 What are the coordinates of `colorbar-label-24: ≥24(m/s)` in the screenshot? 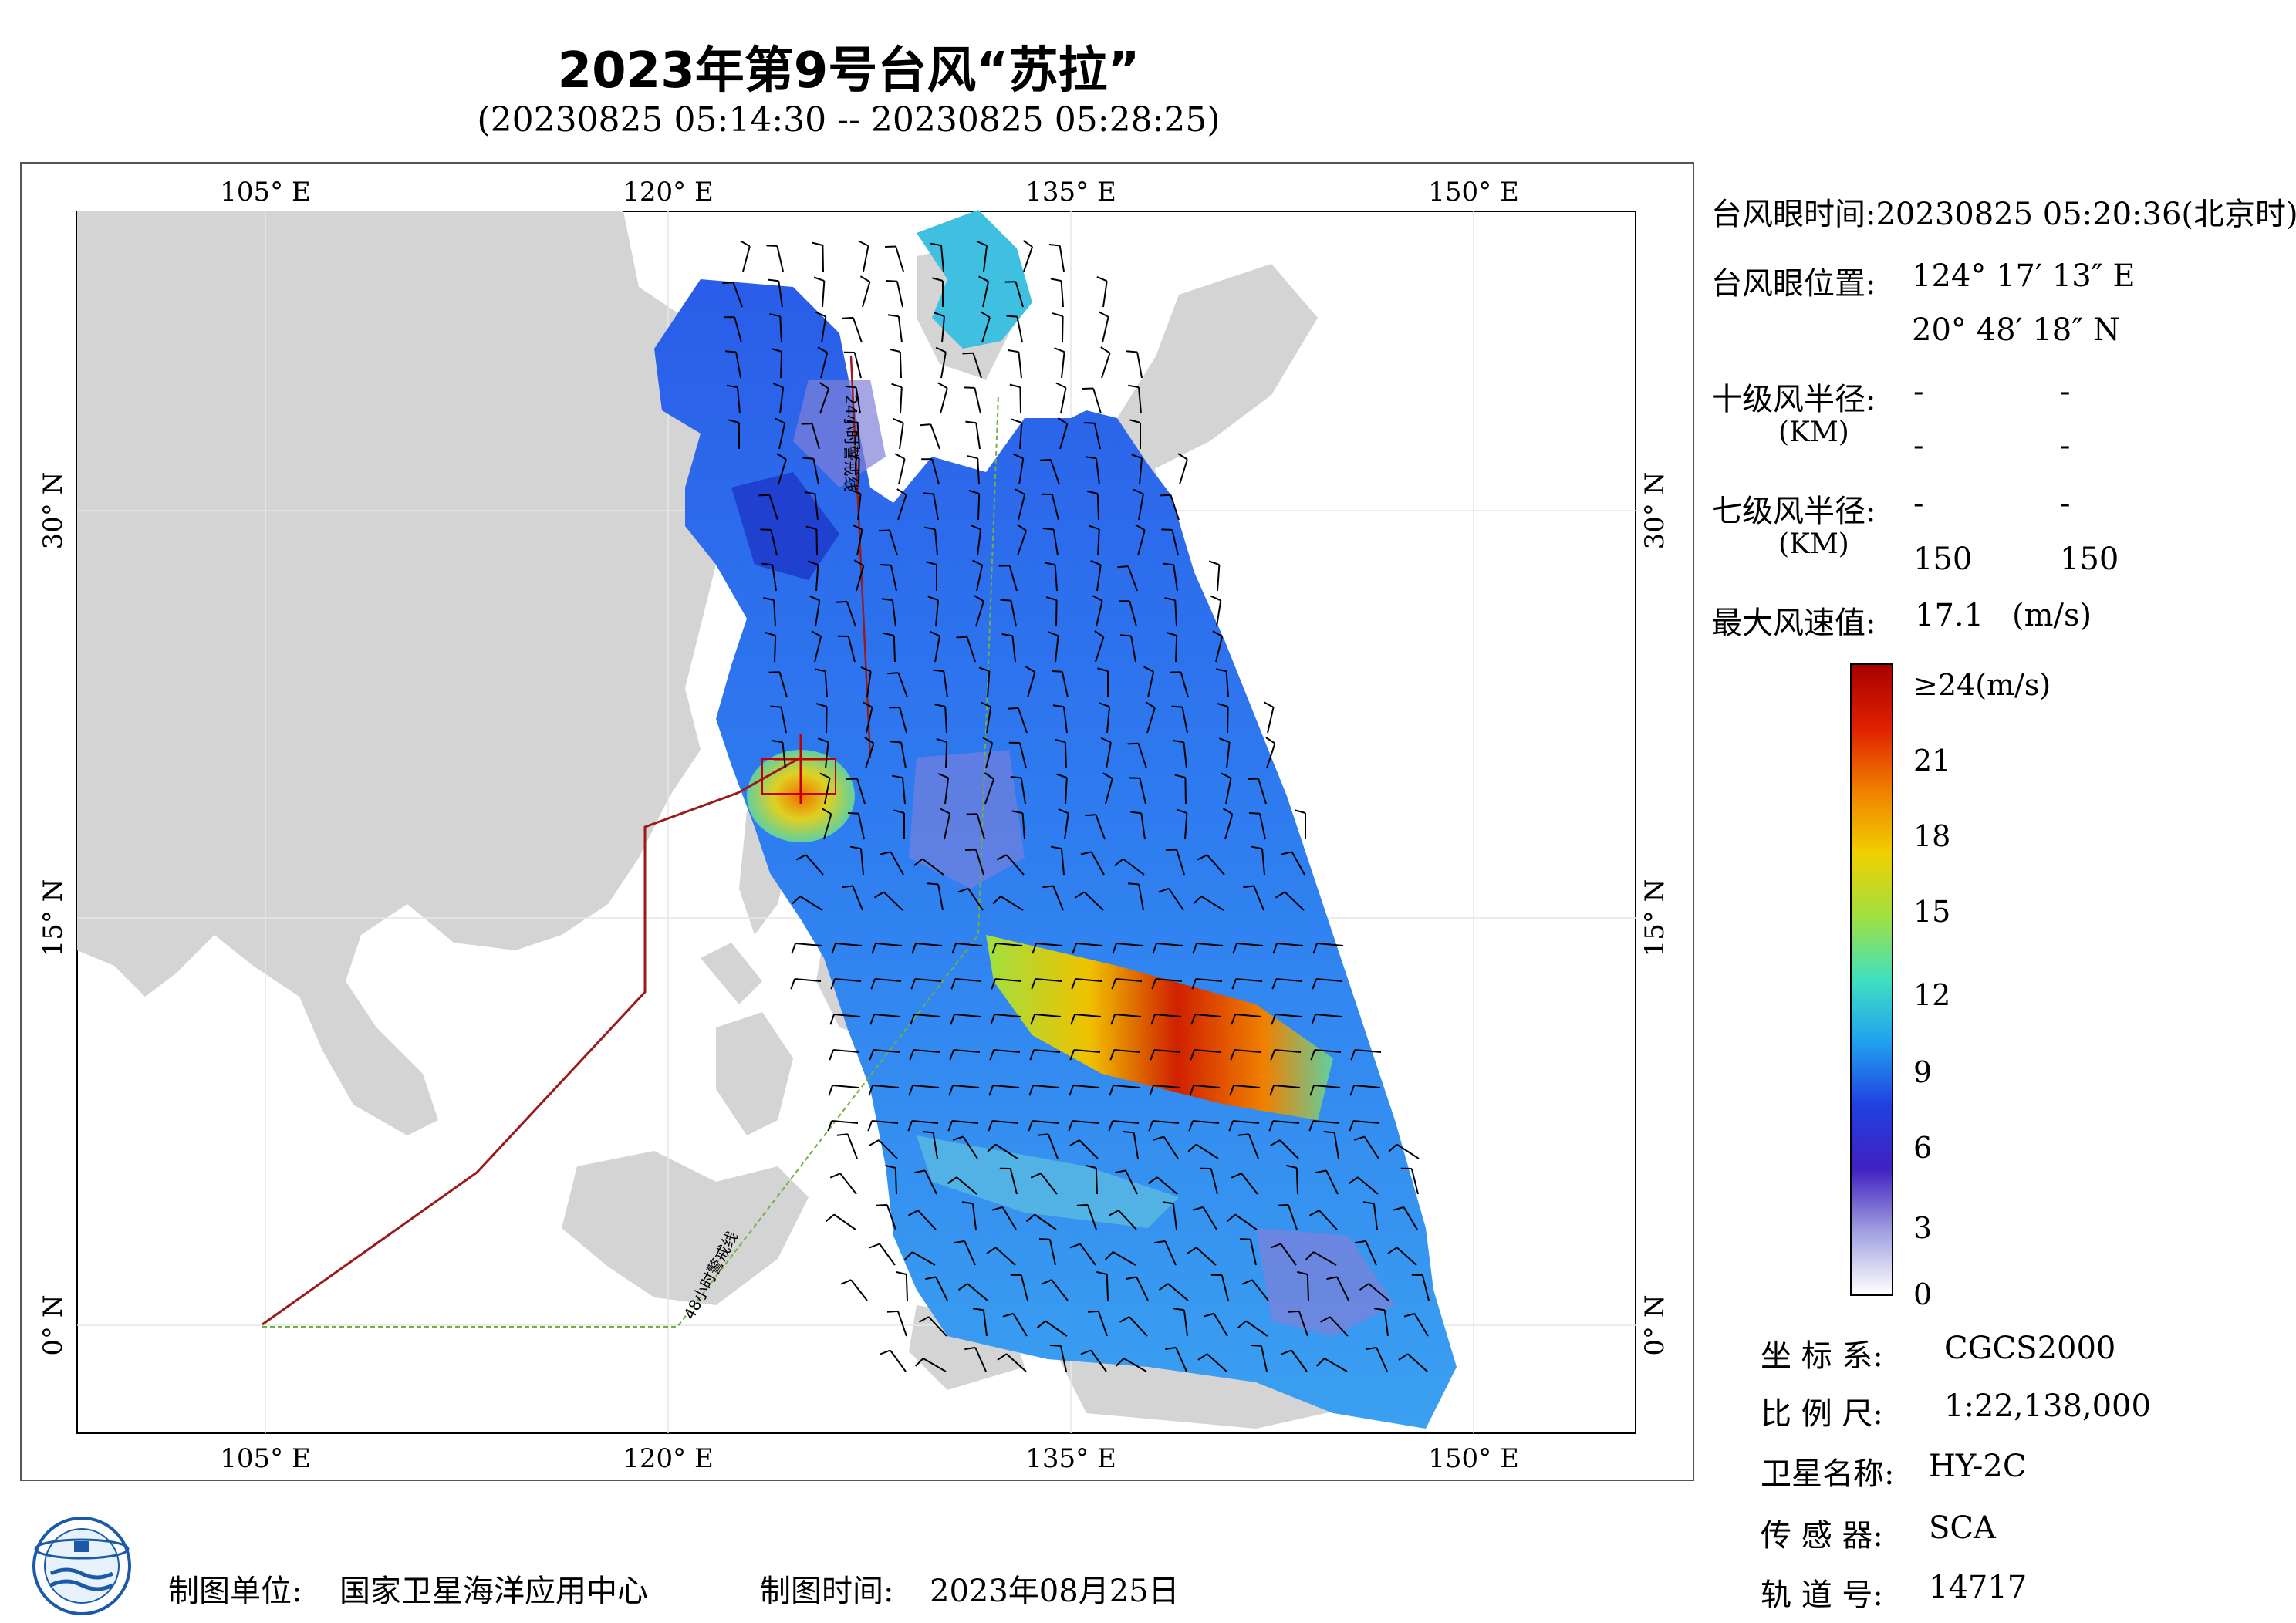 It's located at (1982, 685).